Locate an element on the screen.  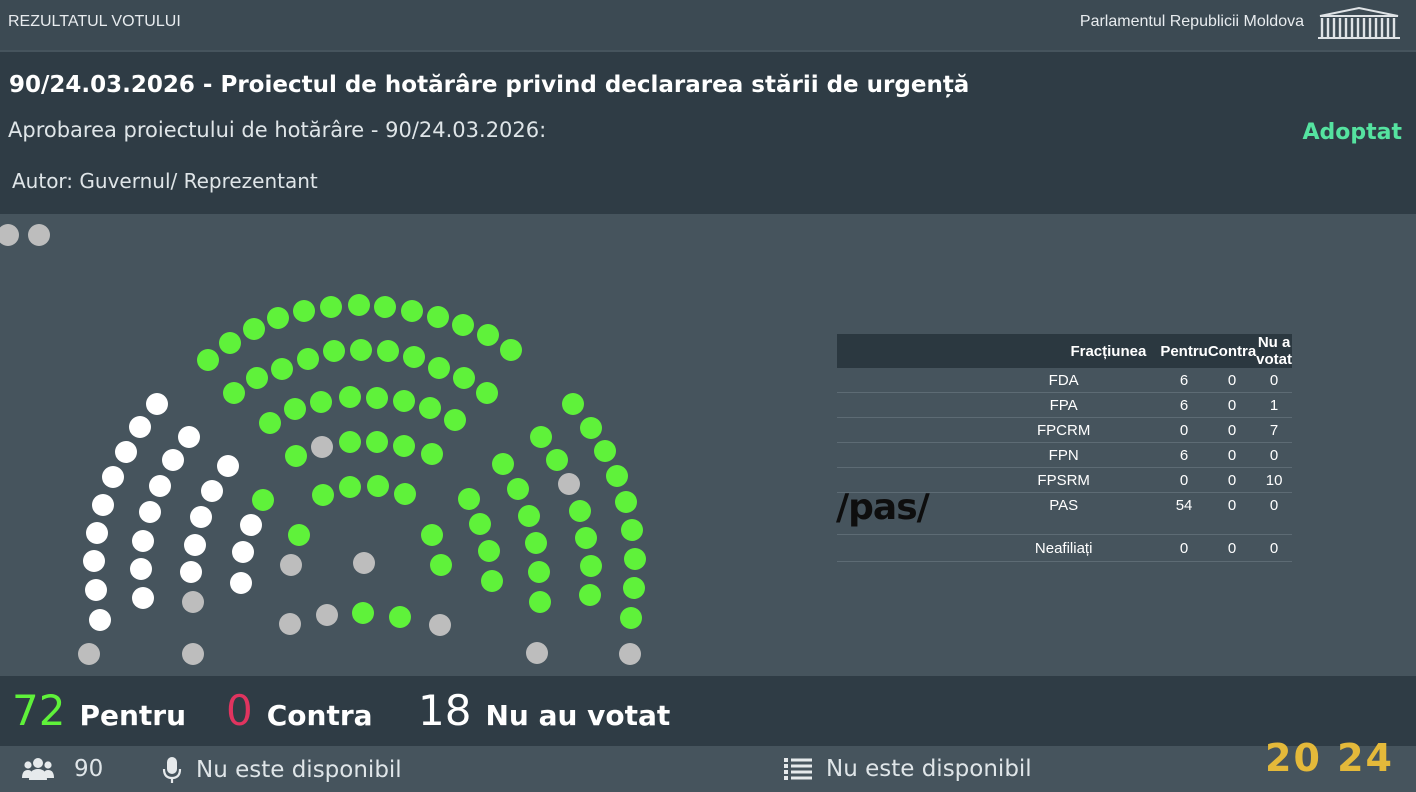
table-row: PAS 54 0 0 is located at coordinates (1064, 513).